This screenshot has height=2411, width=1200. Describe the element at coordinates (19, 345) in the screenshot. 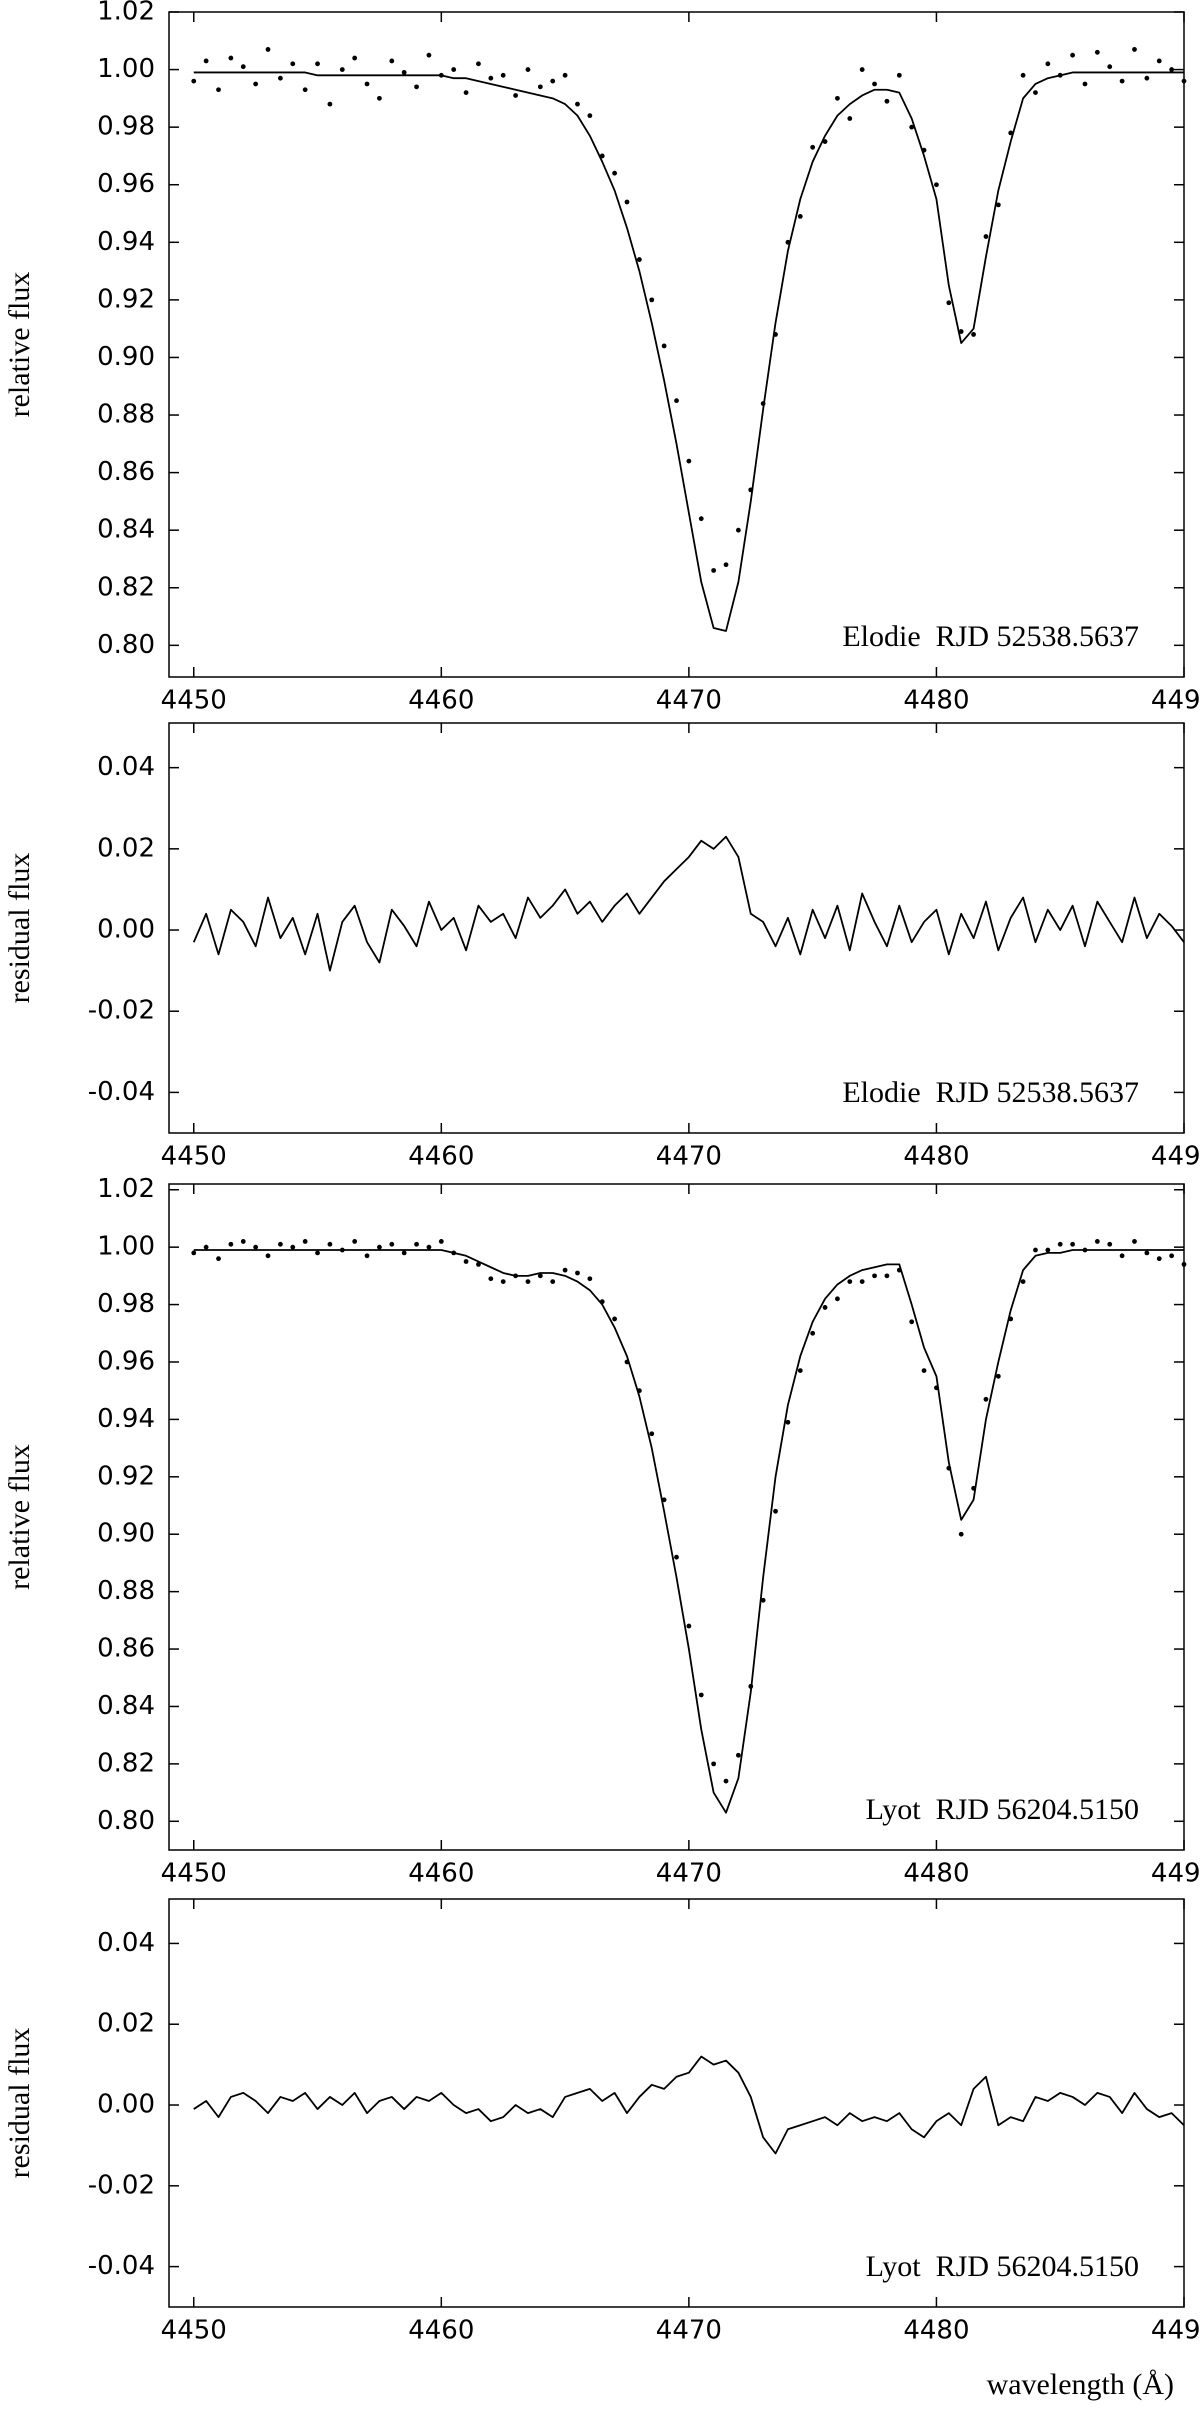

I see `y-axis-label: relative flux` at that location.